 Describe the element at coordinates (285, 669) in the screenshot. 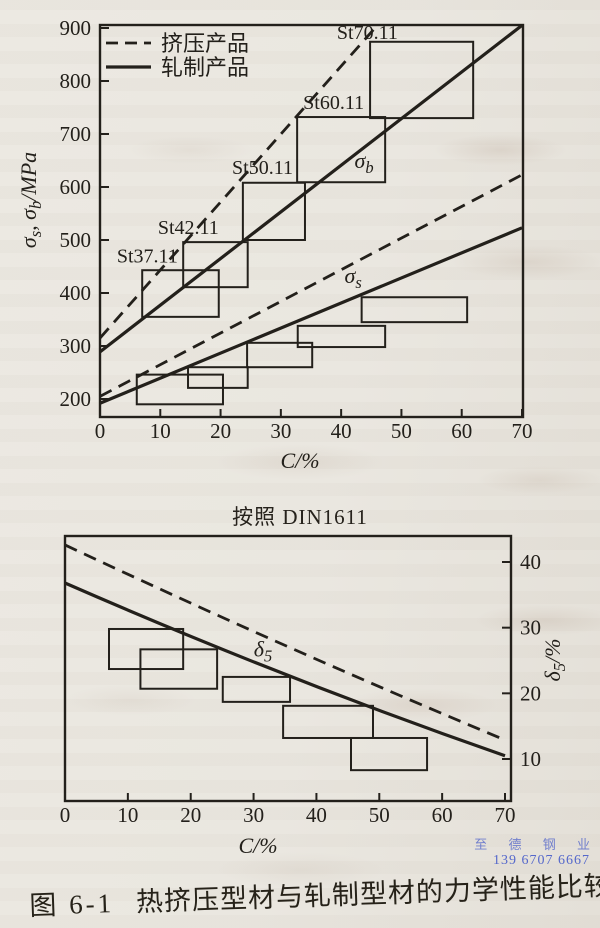

I see `series-delta-rolled` at that location.